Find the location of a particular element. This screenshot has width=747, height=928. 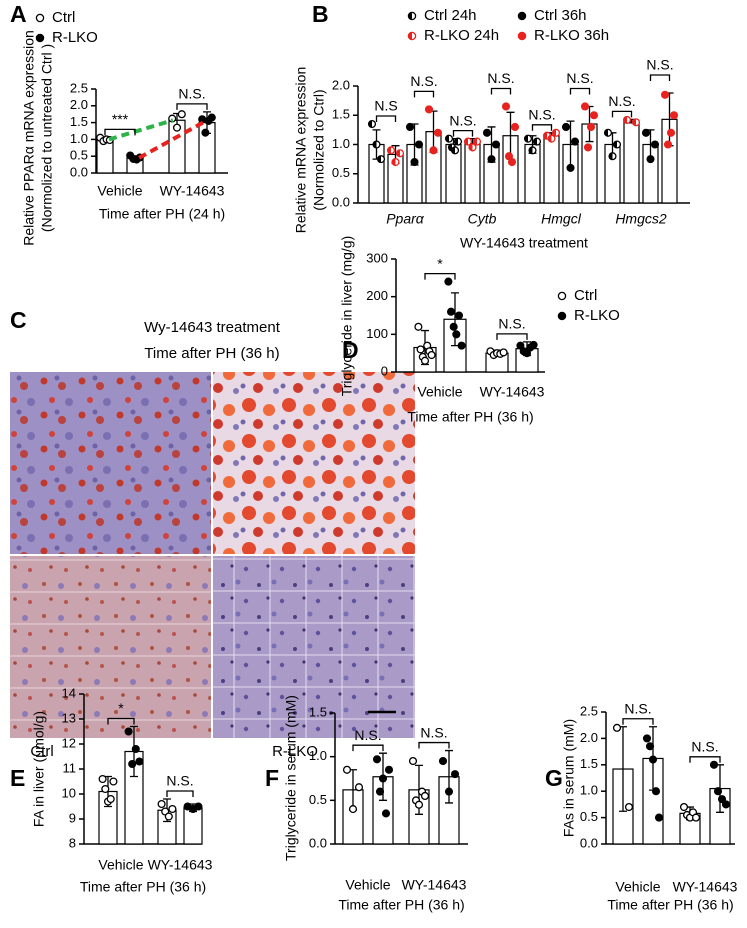

significance-label: N.S is located at coordinates (385, 106).